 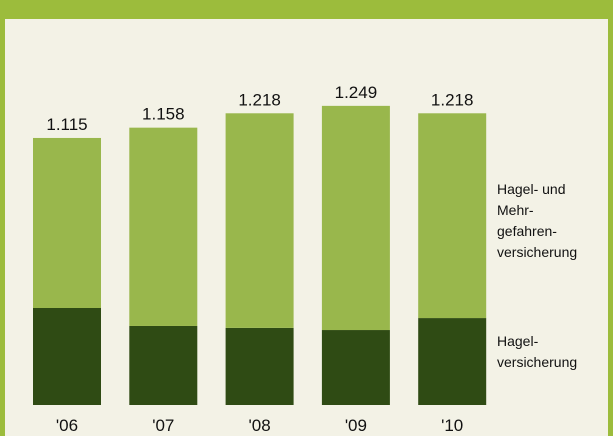 I want to click on x-tick-label: '08, so click(x=260, y=425).